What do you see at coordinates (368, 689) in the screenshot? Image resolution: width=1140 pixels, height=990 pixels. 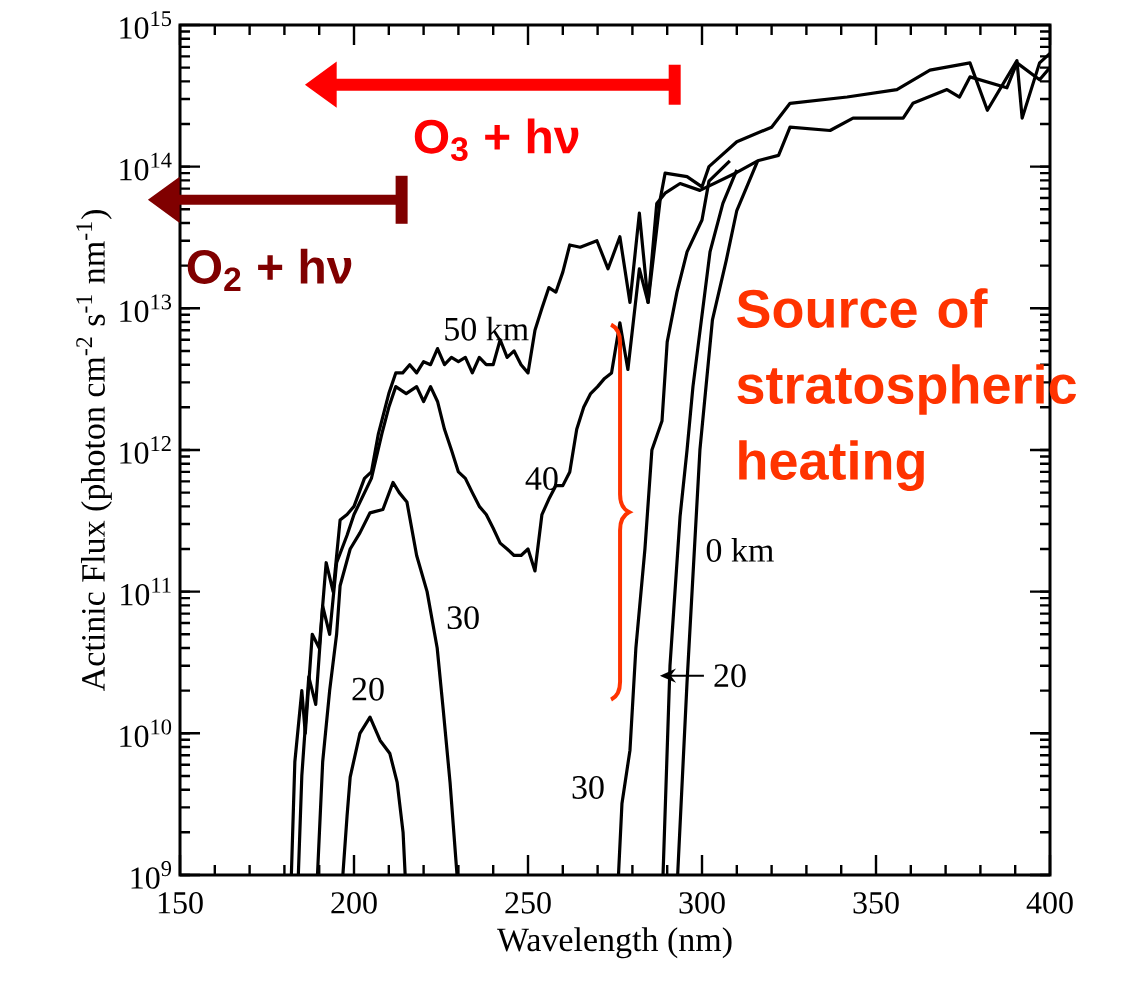 I see `series-label: 20` at bounding box center [368, 689].